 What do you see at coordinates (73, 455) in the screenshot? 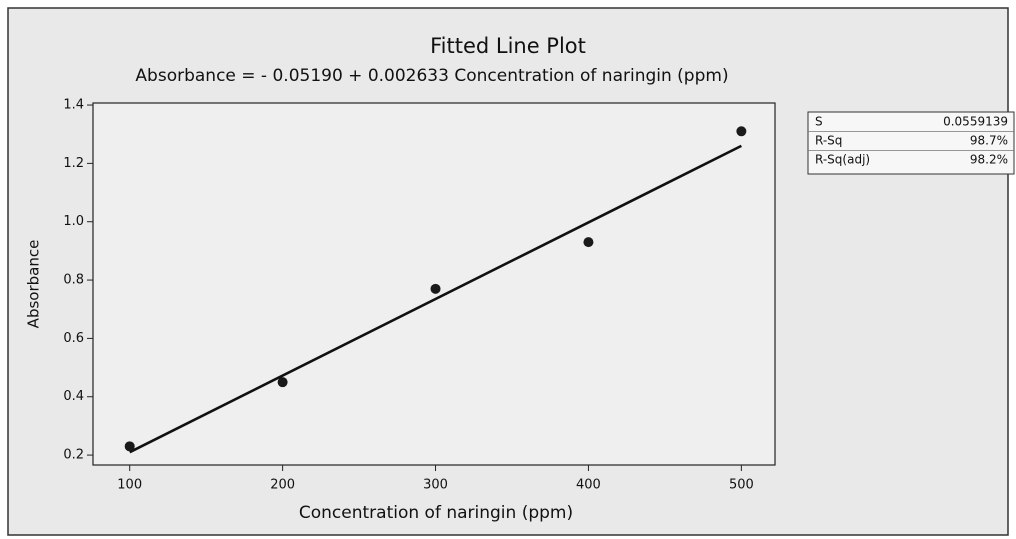
I see `y-tick-label: 0.2` at bounding box center [73, 455].